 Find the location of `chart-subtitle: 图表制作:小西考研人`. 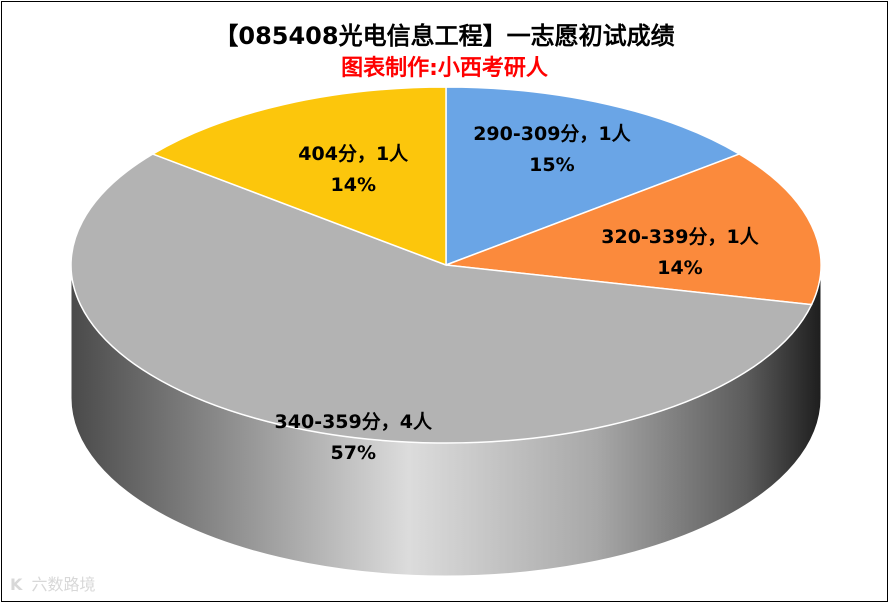

chart-subtitle: 图表制作:小西考研人 is located at coordinates (444, 68).